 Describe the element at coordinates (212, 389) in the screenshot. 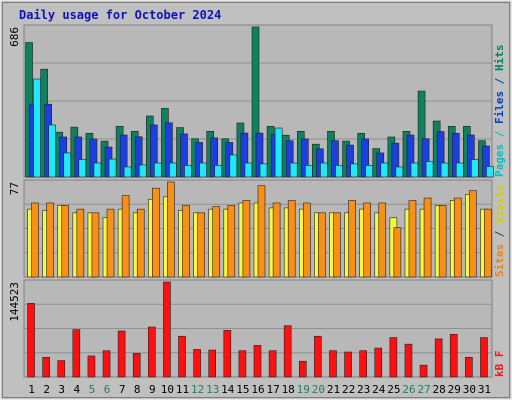

I see `x-tick-label: 13` at that location.